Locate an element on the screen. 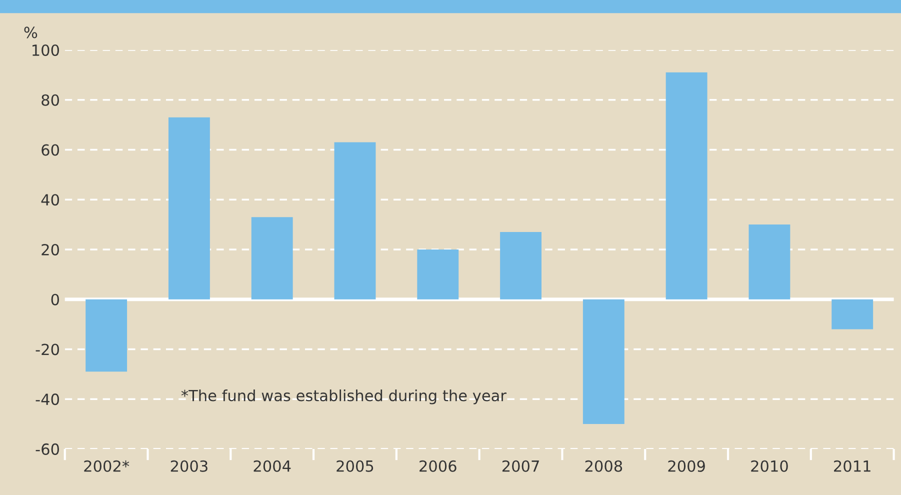 The width and height of the screenshot is (901, 495). y-tick-label: -60 is located at coordinates (47, 449).